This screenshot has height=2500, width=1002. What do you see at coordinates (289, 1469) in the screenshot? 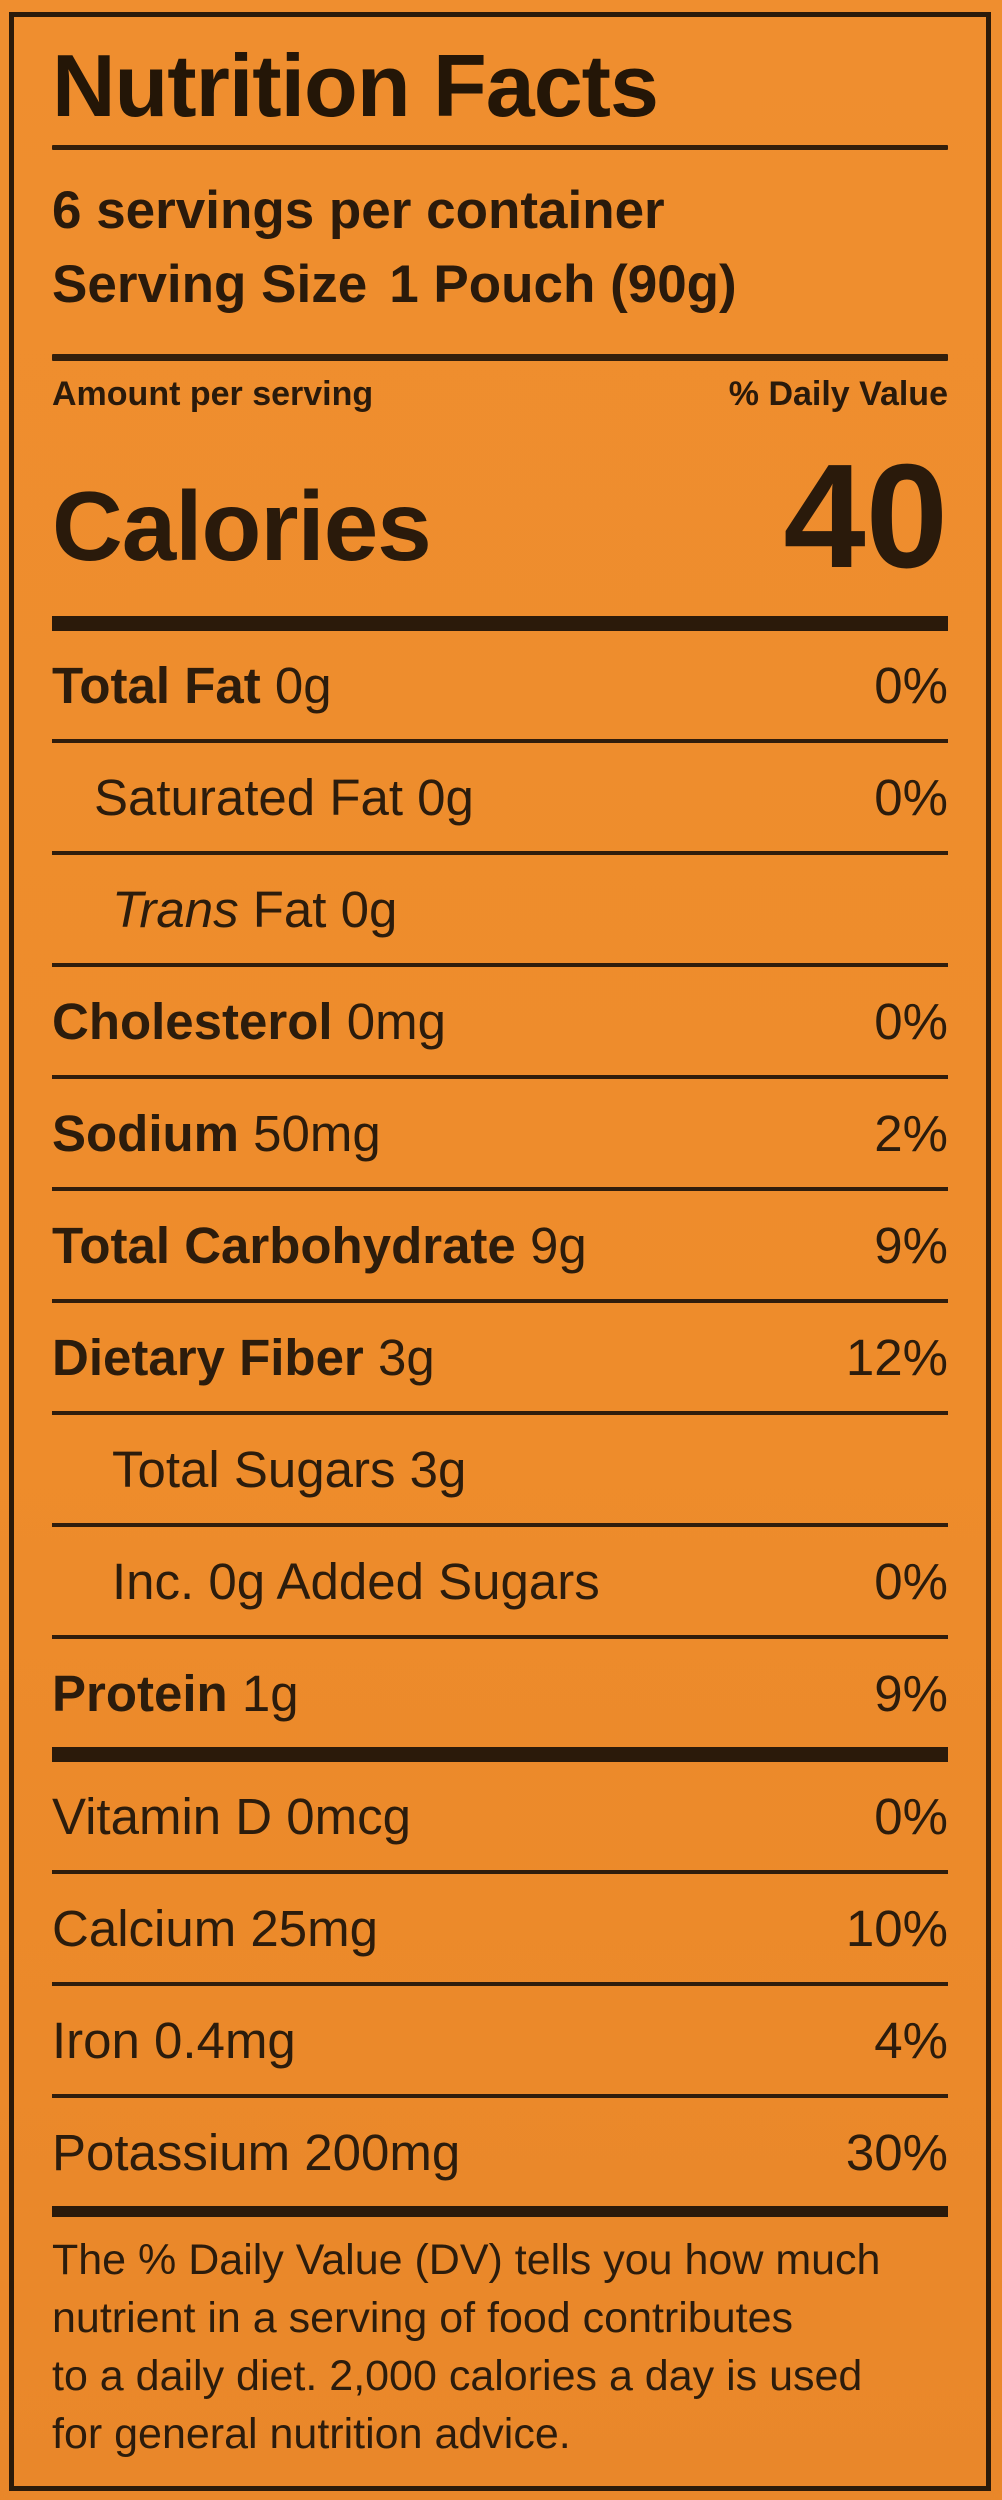
I see `nutrient-name: Total Sugars 3g` at bounding box center [289, 1469].